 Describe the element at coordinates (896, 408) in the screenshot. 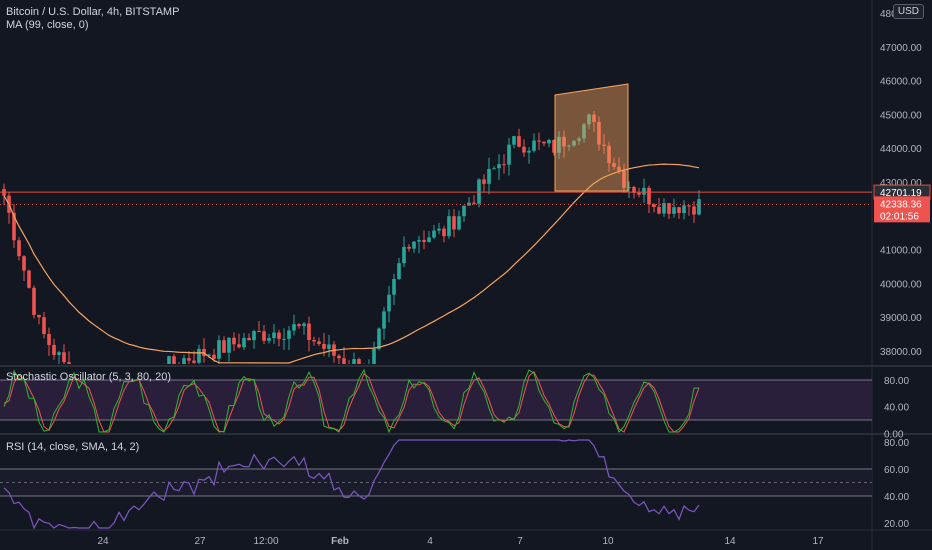

I see `stoch-tick-label: 40.00` at that location.